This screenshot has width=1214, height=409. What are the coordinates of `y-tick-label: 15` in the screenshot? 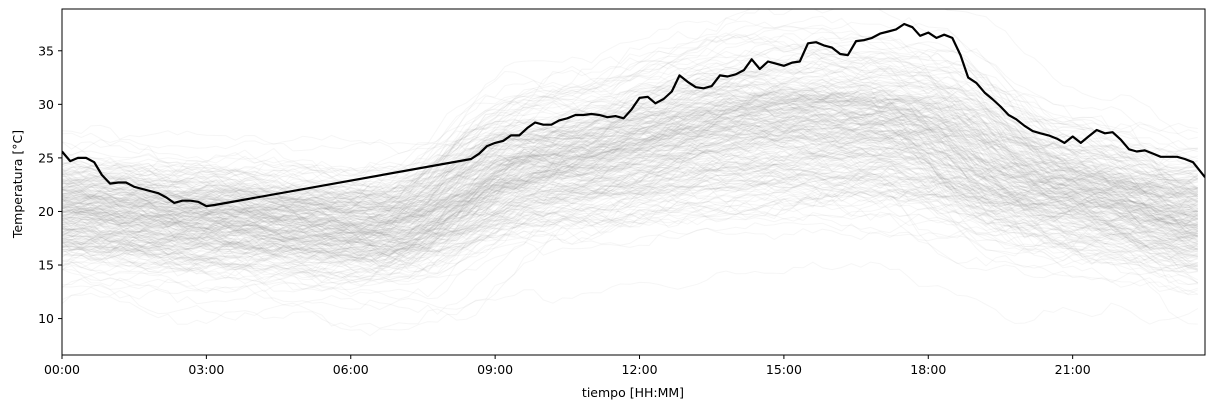 It's located at (46, 265).